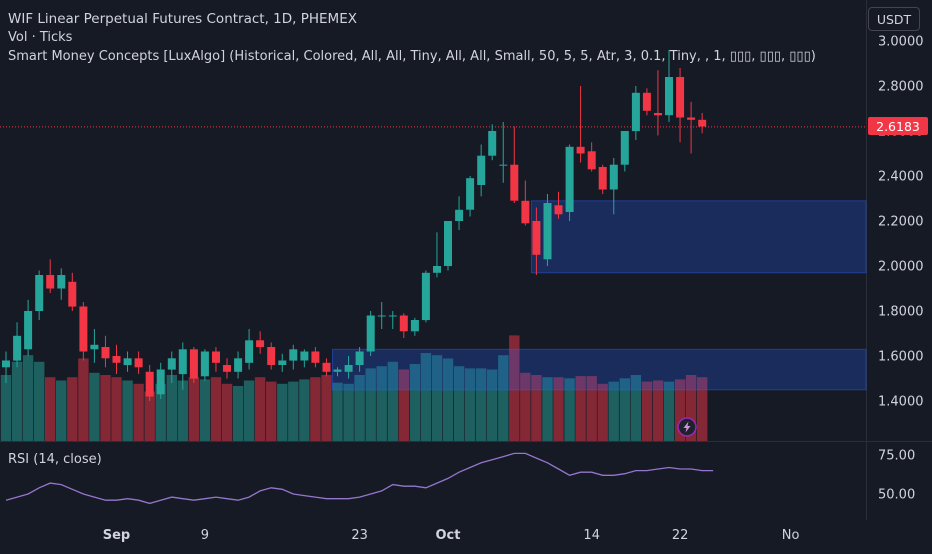  Describe the element at coordinates (896, 456) in the screenshot. I see `rsi-tick-label: 75.00` at that location.